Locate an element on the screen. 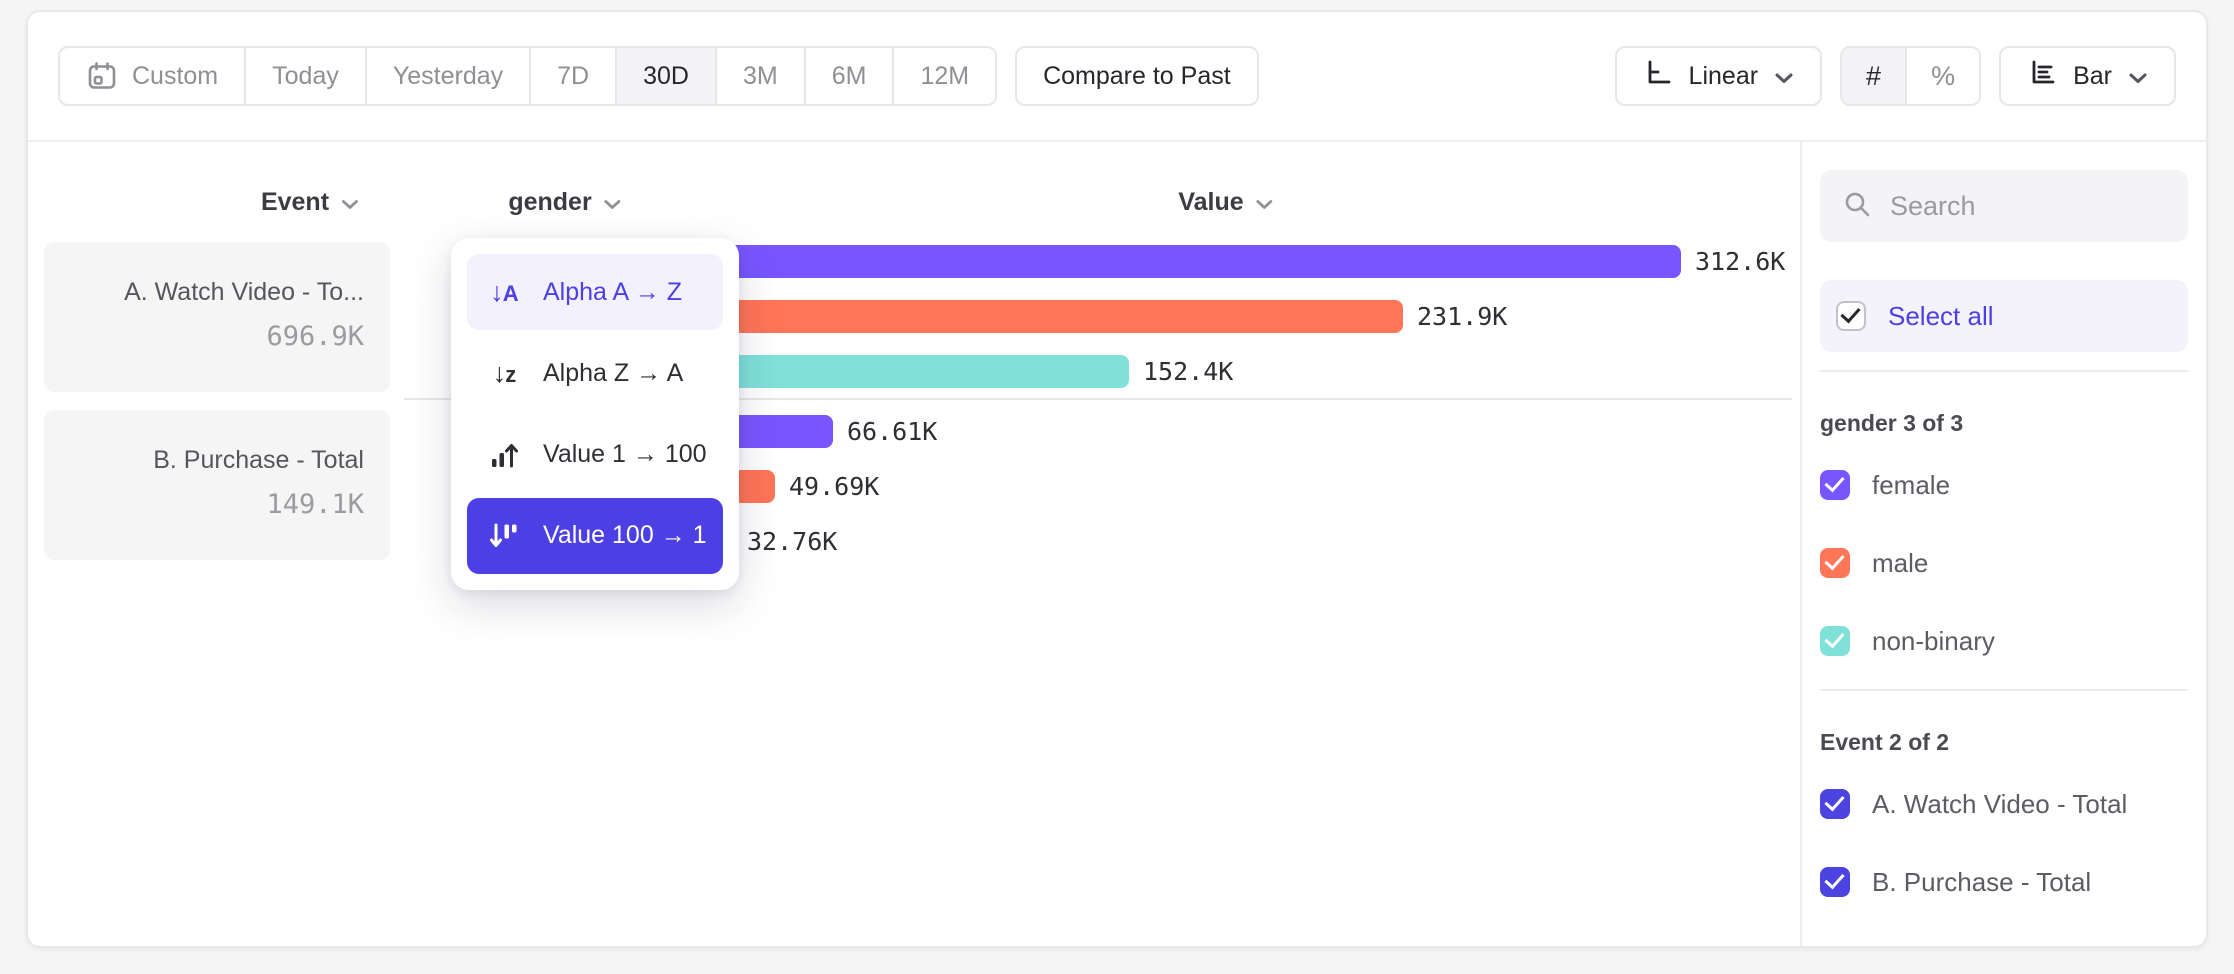 This screenshot has width=2234, height=974. filter-label: A. Watch Video - Total is located at coordinates (2000, 803).